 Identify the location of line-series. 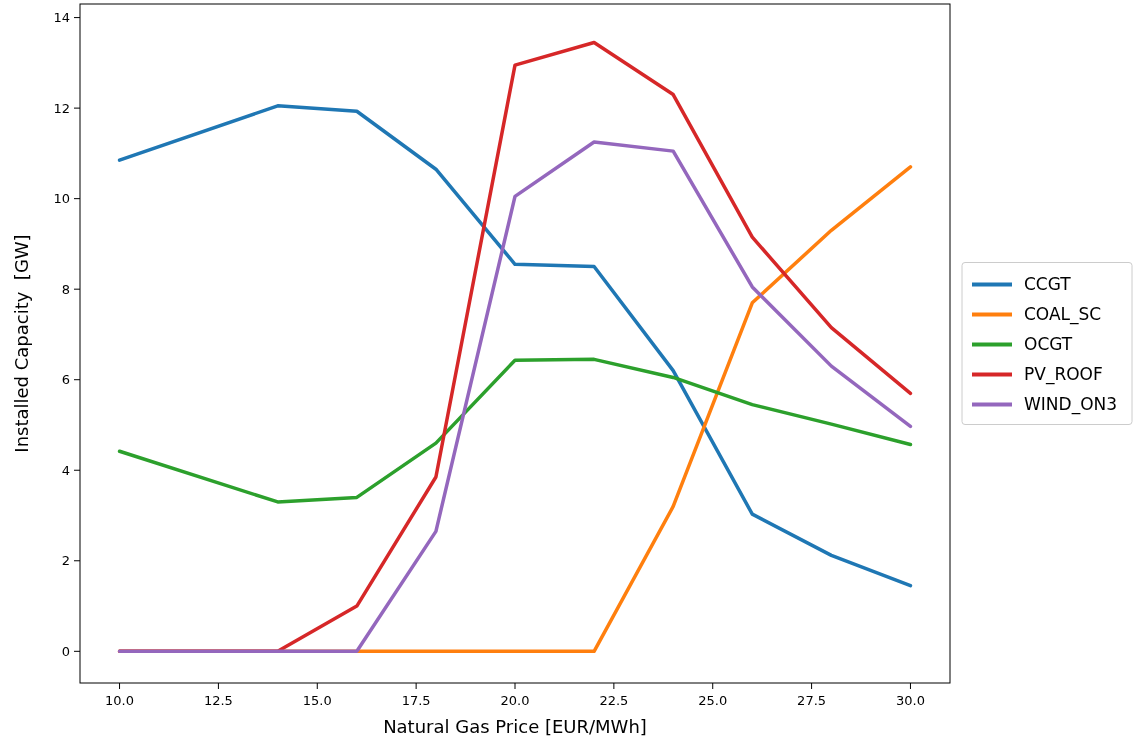
(515, 430).